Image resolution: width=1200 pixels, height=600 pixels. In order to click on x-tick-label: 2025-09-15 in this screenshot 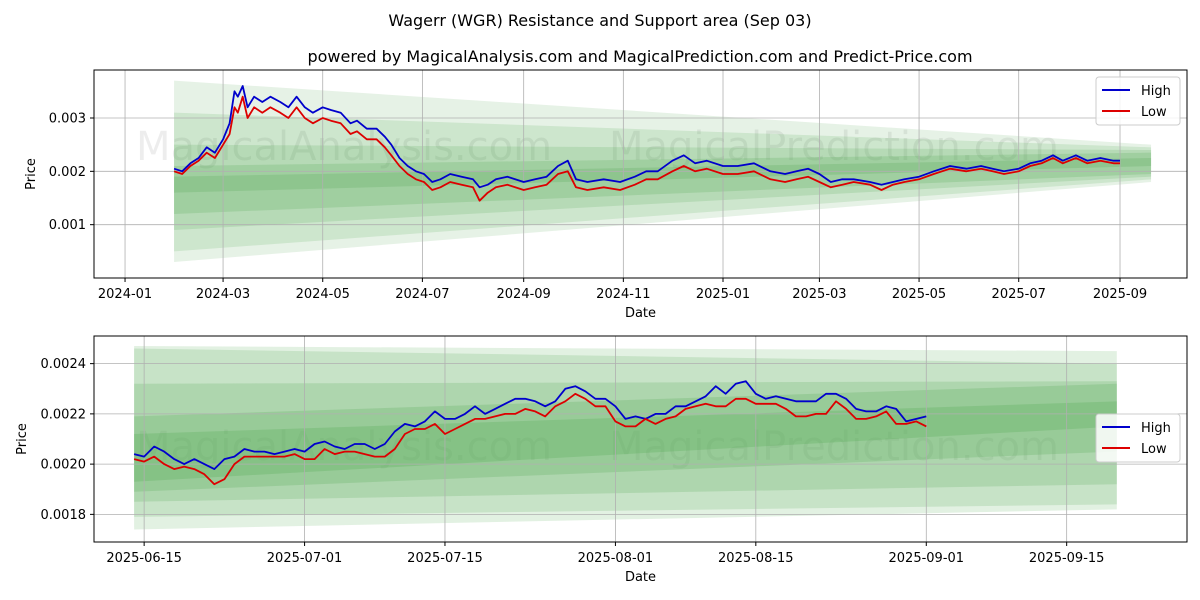, I will do `click(1067, 558)`.